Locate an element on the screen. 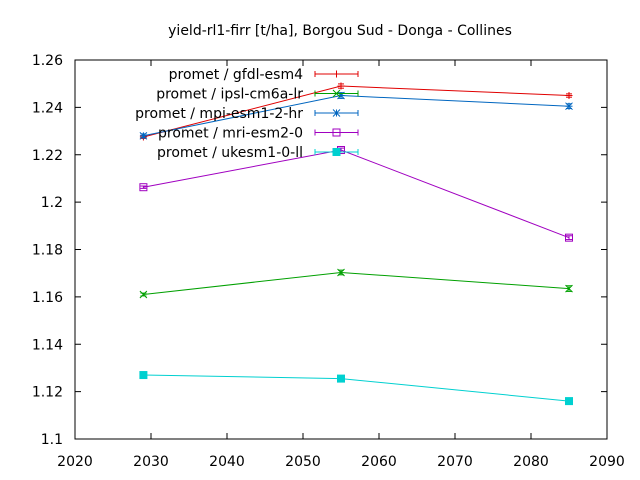 Image resolution: width=640 pixels, height=480 pixels. legend-label: promet / gfdl-esm4 is located at coordinates (236, 75).